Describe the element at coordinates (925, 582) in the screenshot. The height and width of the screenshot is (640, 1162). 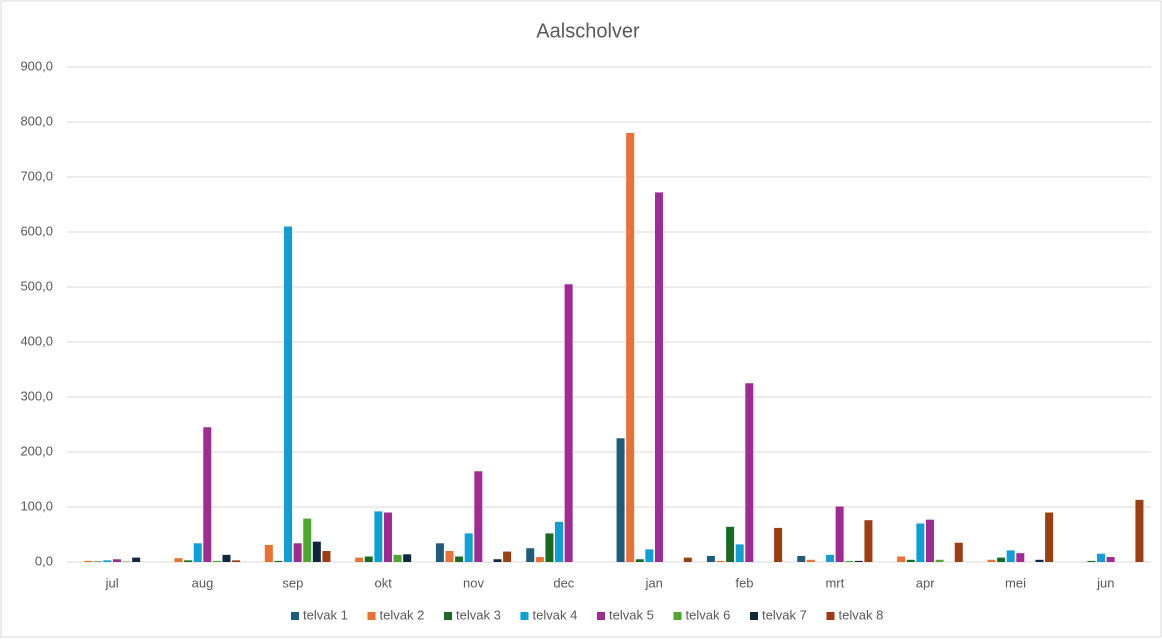
I see `x-tick-label: apr` at that location.